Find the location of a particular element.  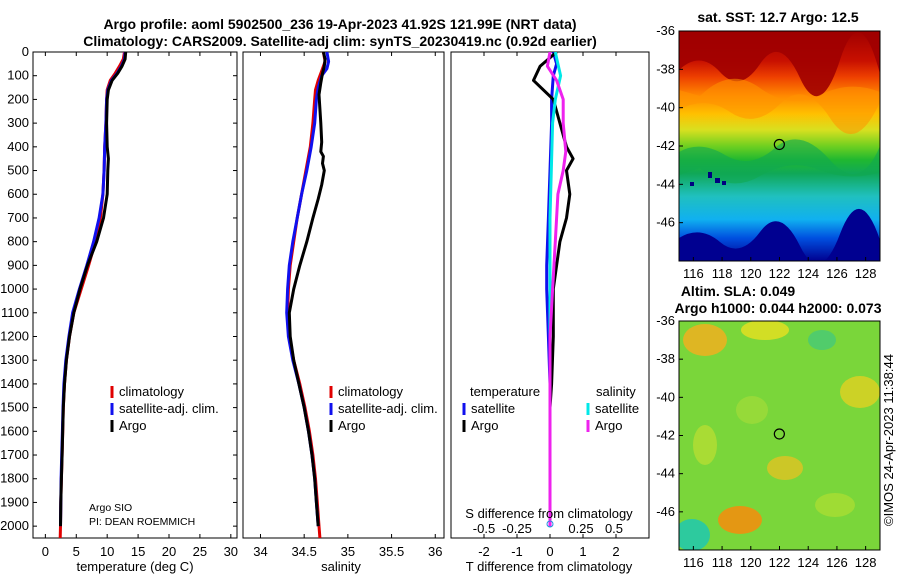

sst-map-ticks: 116 118 120 122 124 126 128 -36 -38 -40 -42 -44 -46 is located at coordinates (766, 152).